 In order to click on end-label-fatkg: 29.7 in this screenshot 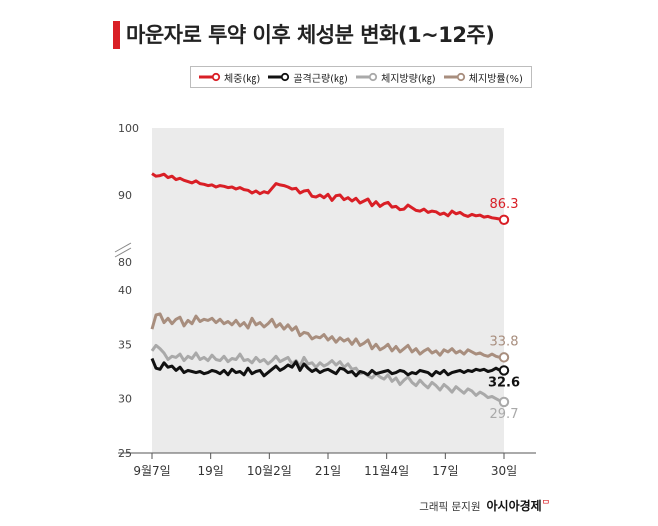, I will do `click(504, 414)`.